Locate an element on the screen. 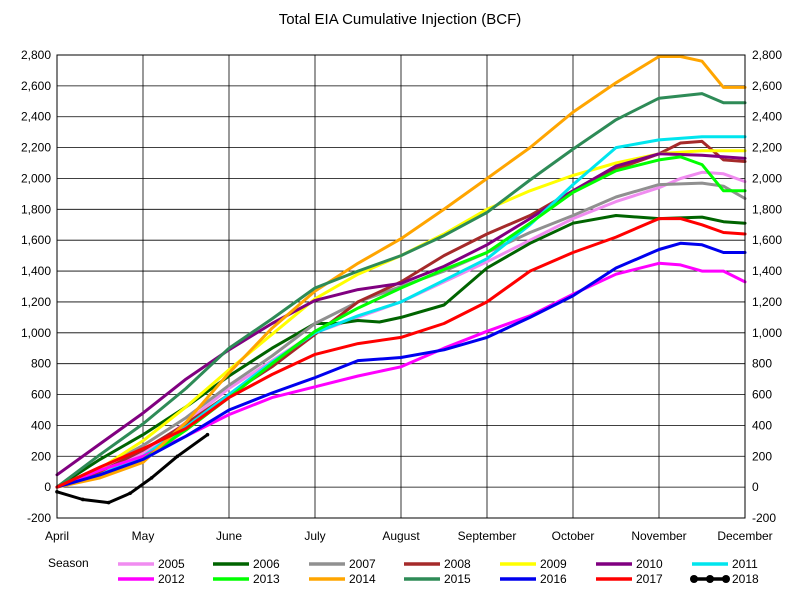 This screenshot has width=800, height=599. y-tick-label-right: 400 is located at coordinates (762, 425).